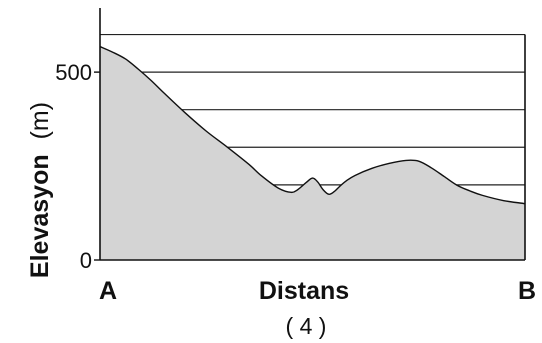 The image size is (542, 343). What do you see at coordinates (304, 291) in the screenshot?
I see `x-axis-title: Distans` at bounding box center [304, 291].